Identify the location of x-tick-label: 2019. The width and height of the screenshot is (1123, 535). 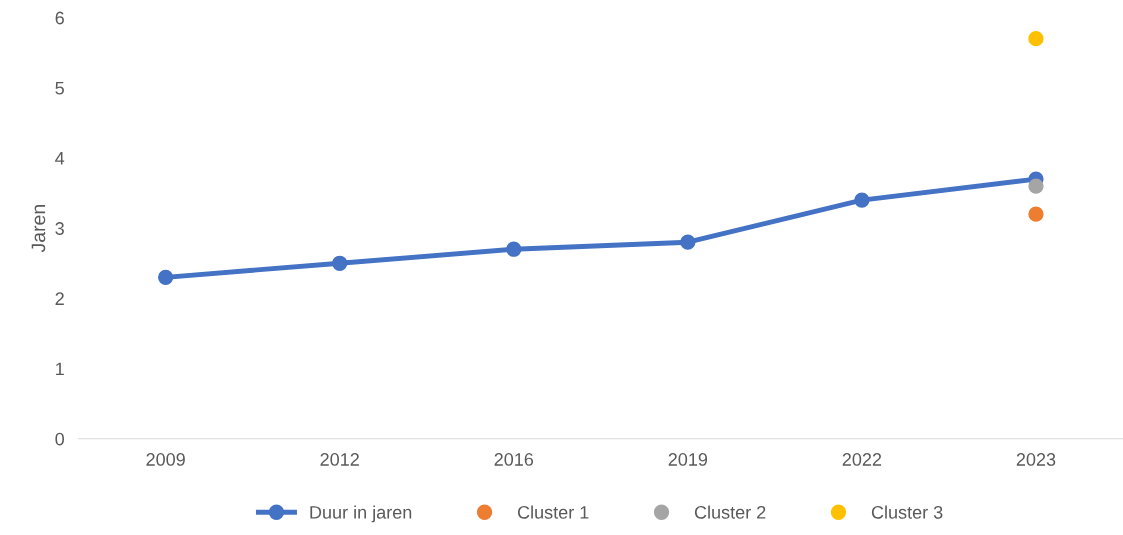
(688, 459).